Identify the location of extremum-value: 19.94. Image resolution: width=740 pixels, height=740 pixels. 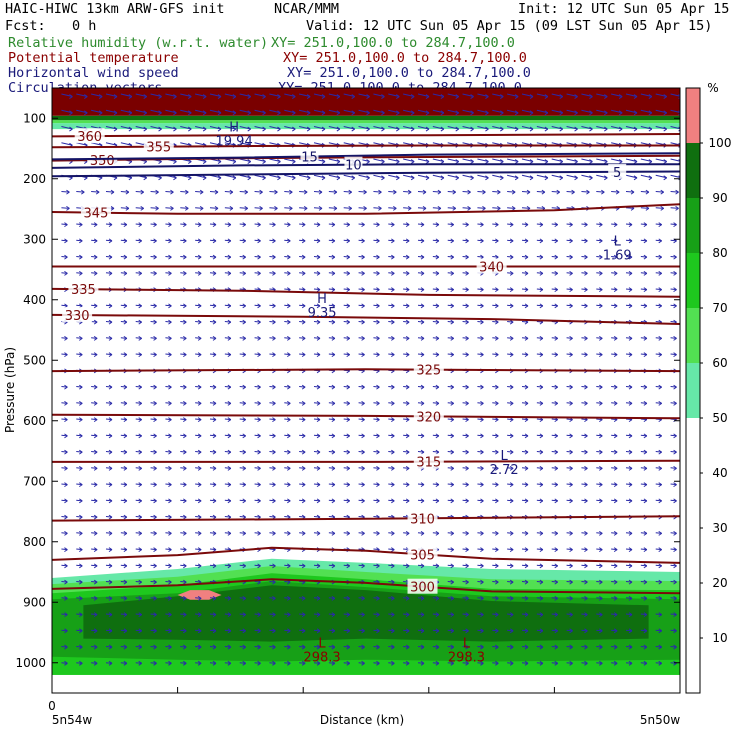
(234, 142).